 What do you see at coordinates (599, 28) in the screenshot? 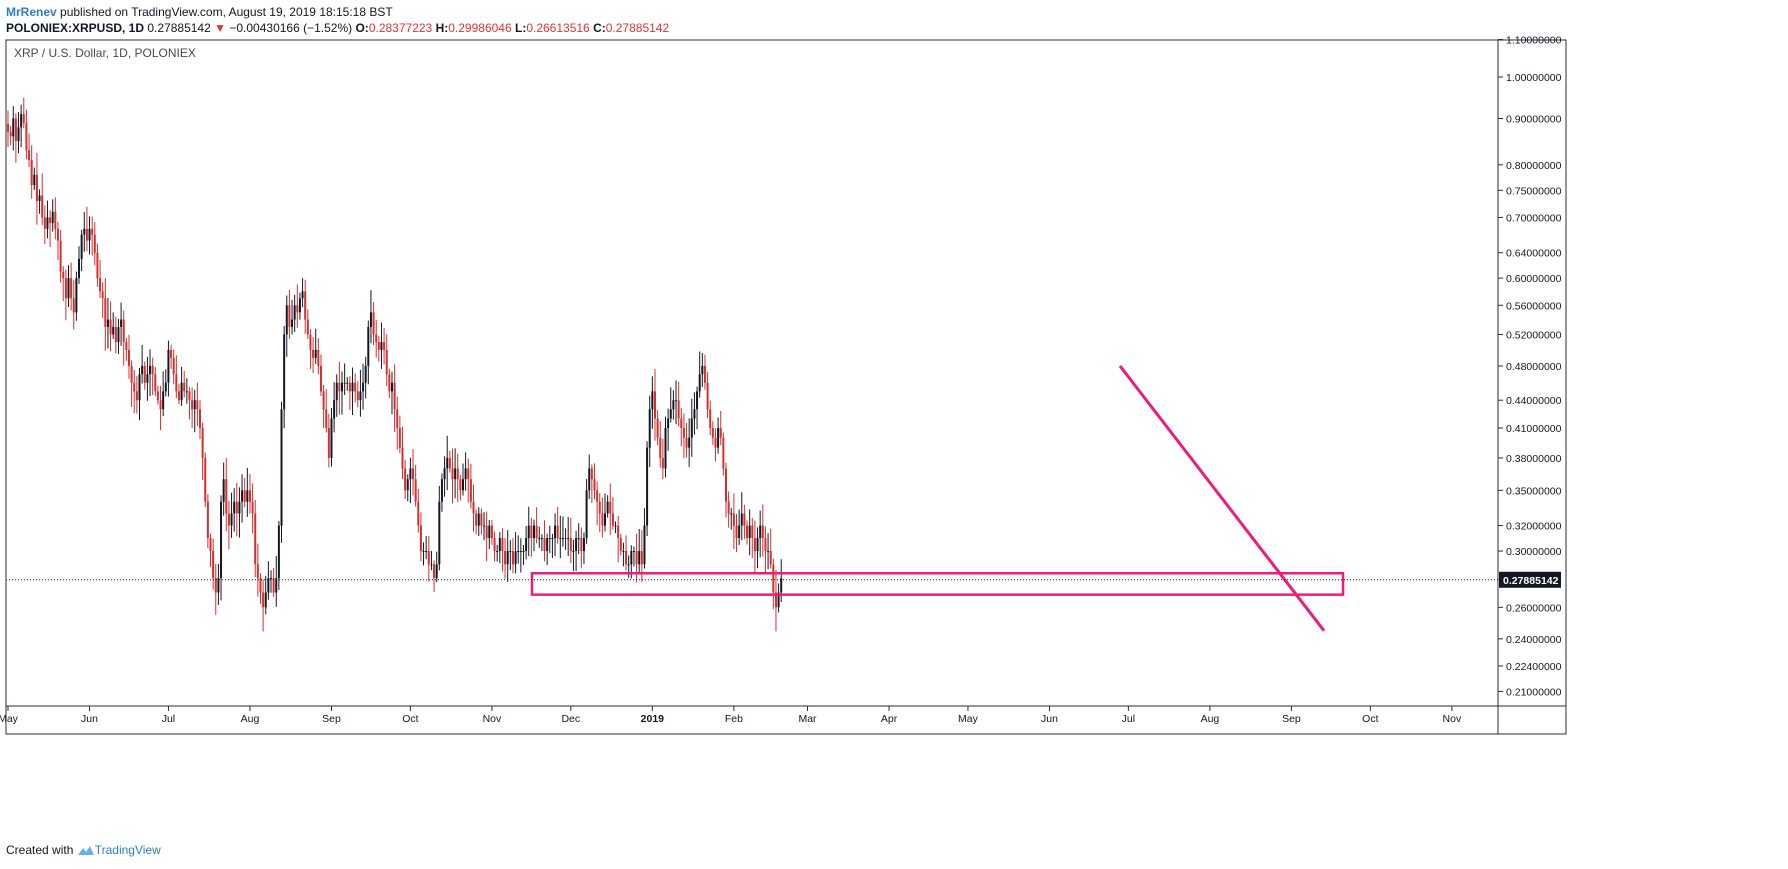
I see `close-label: C:` at bounding box center [599, 28].